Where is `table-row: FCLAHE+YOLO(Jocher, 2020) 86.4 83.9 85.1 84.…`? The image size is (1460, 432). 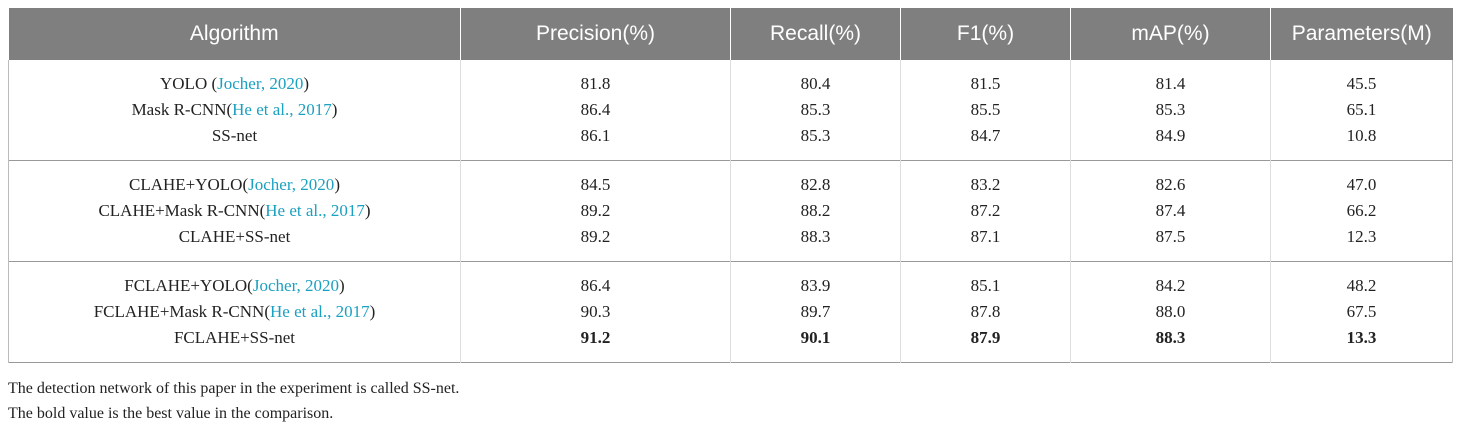 table-row: FCLAHE+YOLO(Jocher, 2020) 86.4 83.9 85.1 84.… is located at coordinates (730, 280).